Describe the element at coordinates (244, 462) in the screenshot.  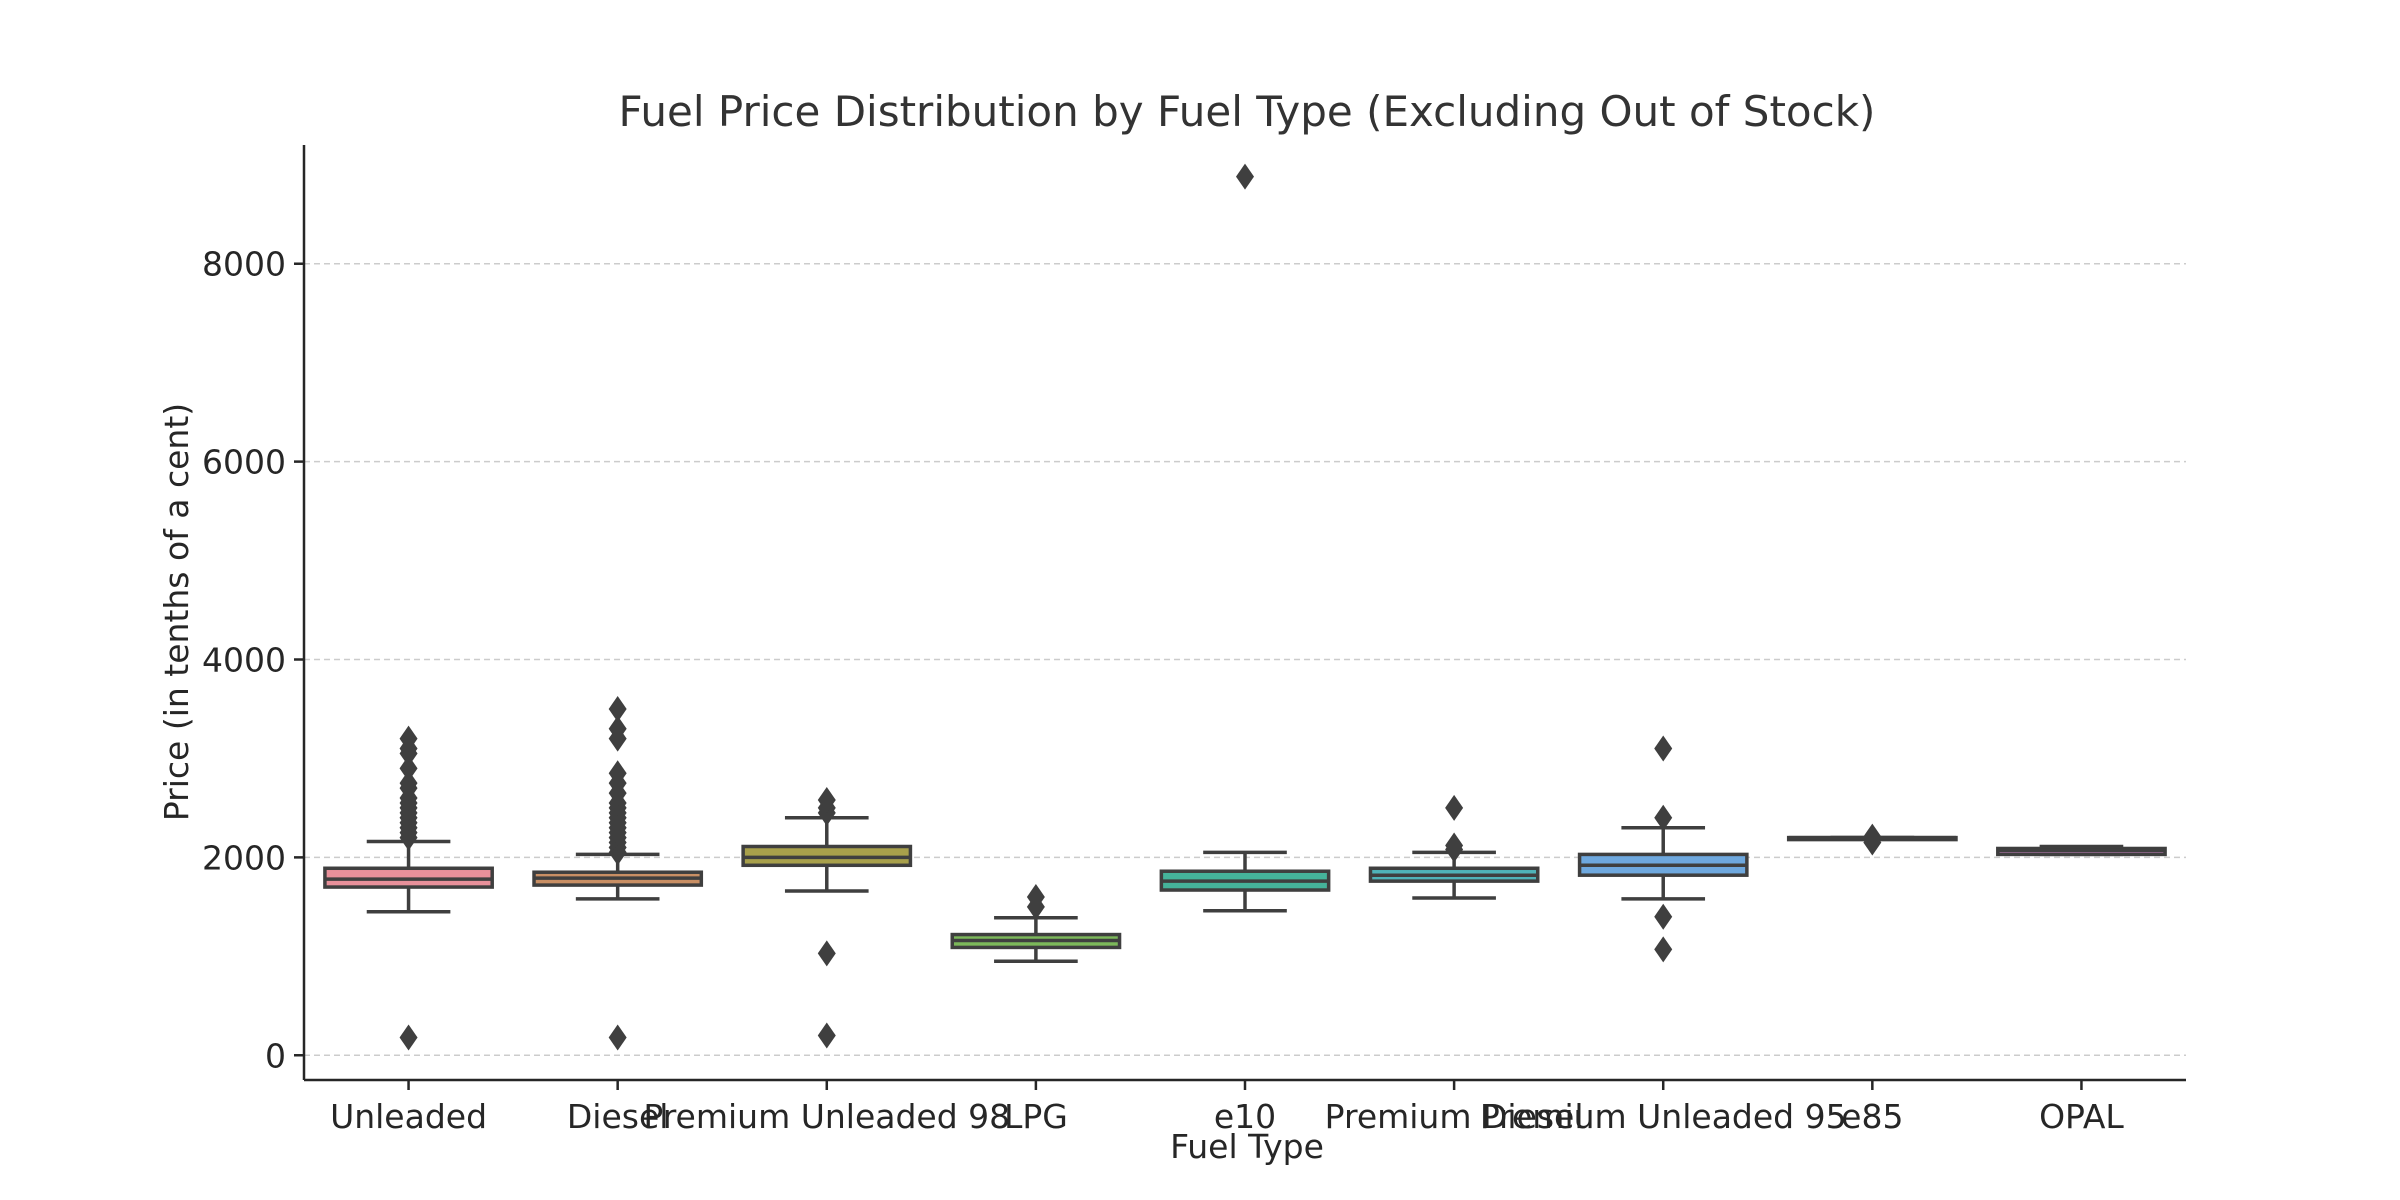
I see `y-tick-label: 6000` at that location.